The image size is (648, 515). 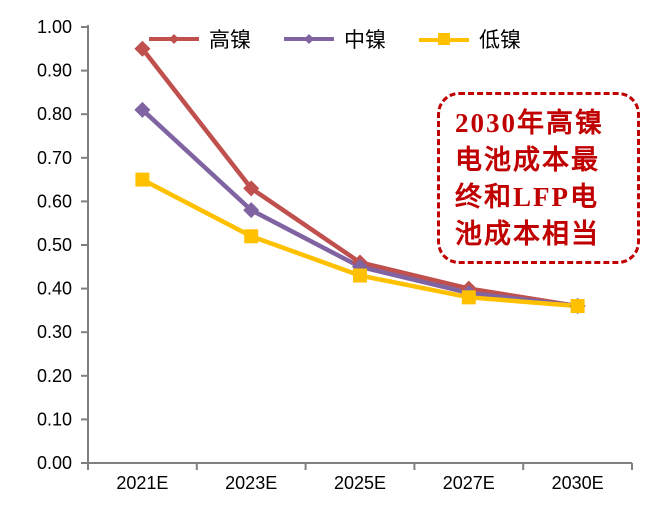 I want to click on y-tick-label: 1.00, so click(x=54, y=27).